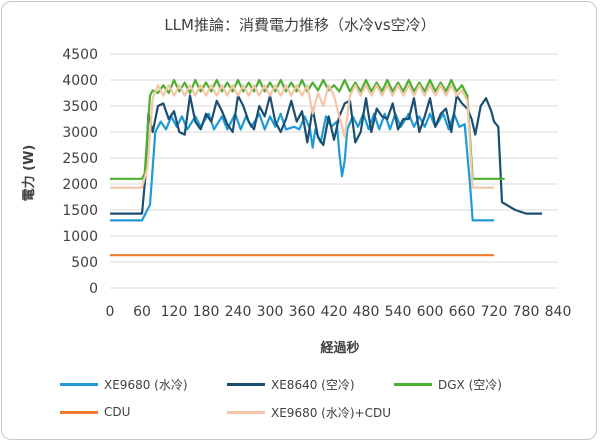 The height and width of the screenshot is (443, 600). What do you see at coordinates (206, 312) in the screenshot?
I see `x-tick-label: 180` at bounding box center [206, 312].